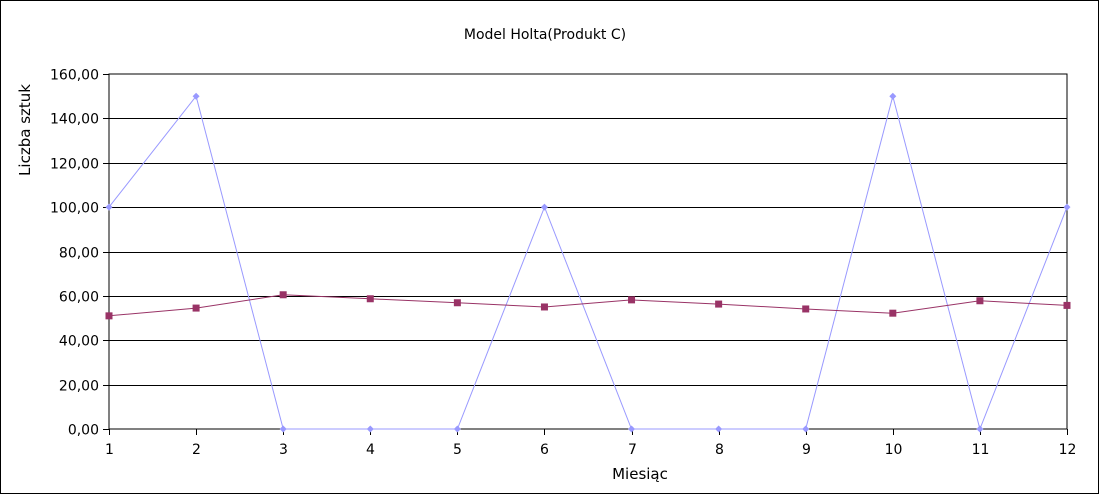 The width and height of the screenshot is (1099, 495). Describe the element at coordinates (457, 450) in the screenshot. I see `x-tick-label: 5` at that location.